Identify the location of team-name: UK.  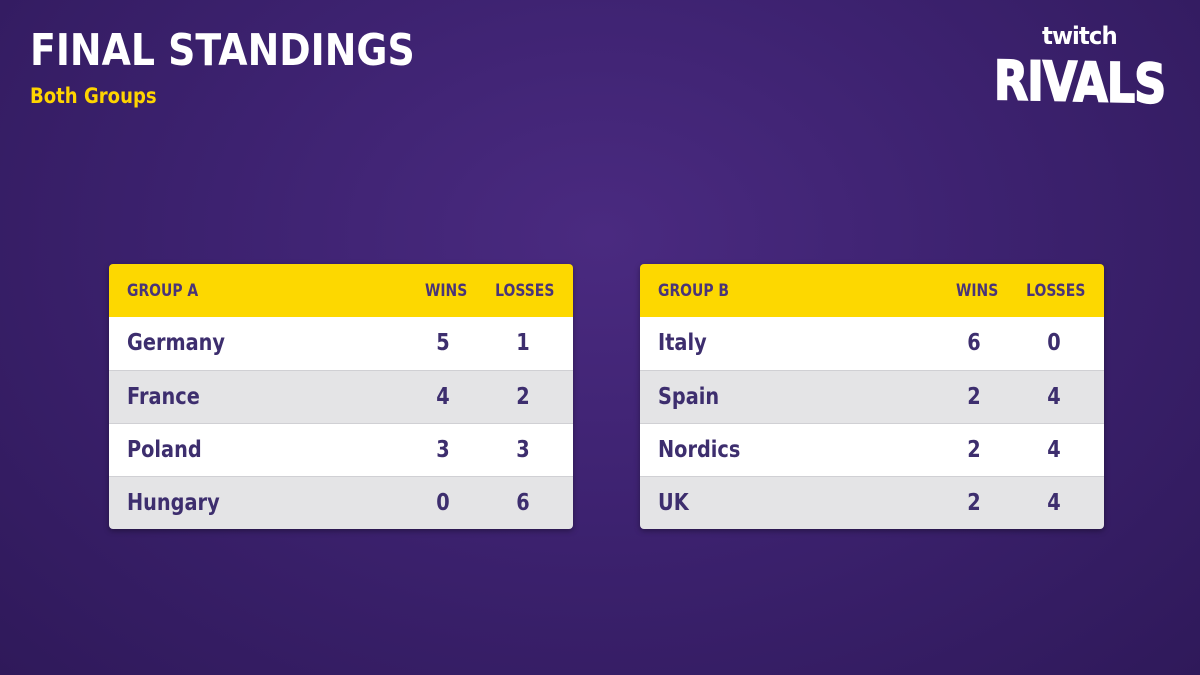
(673, 503).